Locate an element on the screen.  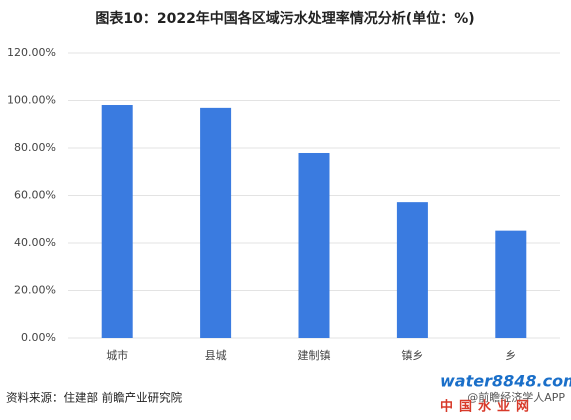
x-tick-label: 县城 is located at coordinates (216, 355).